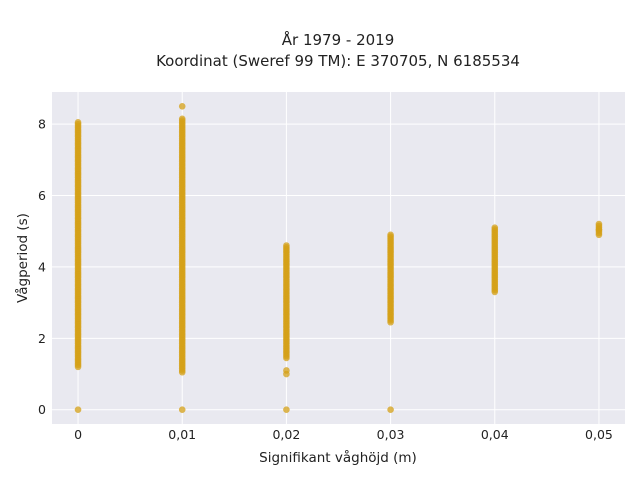 Image resolution: width=640 pixels, height=480 pixels. I want to click on x-tick-labels: 0 0,01 0,02 0,03 0,04 0,05, so click(343, 434).